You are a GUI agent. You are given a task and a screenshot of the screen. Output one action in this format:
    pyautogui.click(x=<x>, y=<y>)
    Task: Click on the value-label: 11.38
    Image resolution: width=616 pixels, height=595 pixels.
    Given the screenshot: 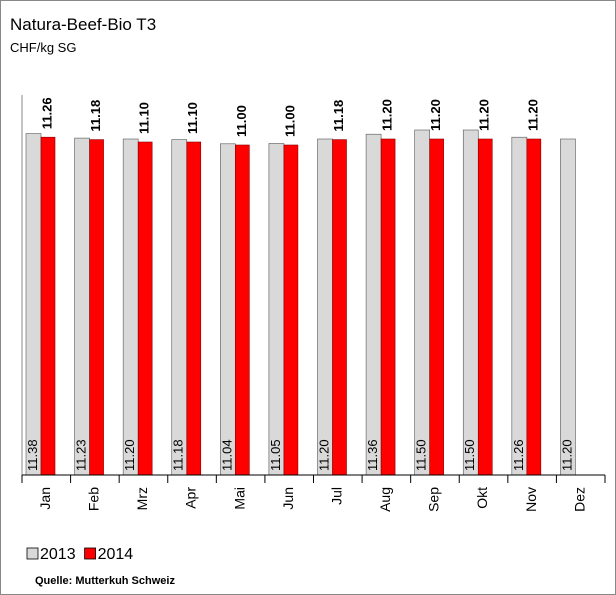 What is the action you would take?
    pyautogui.click(x=32, y=455)
    